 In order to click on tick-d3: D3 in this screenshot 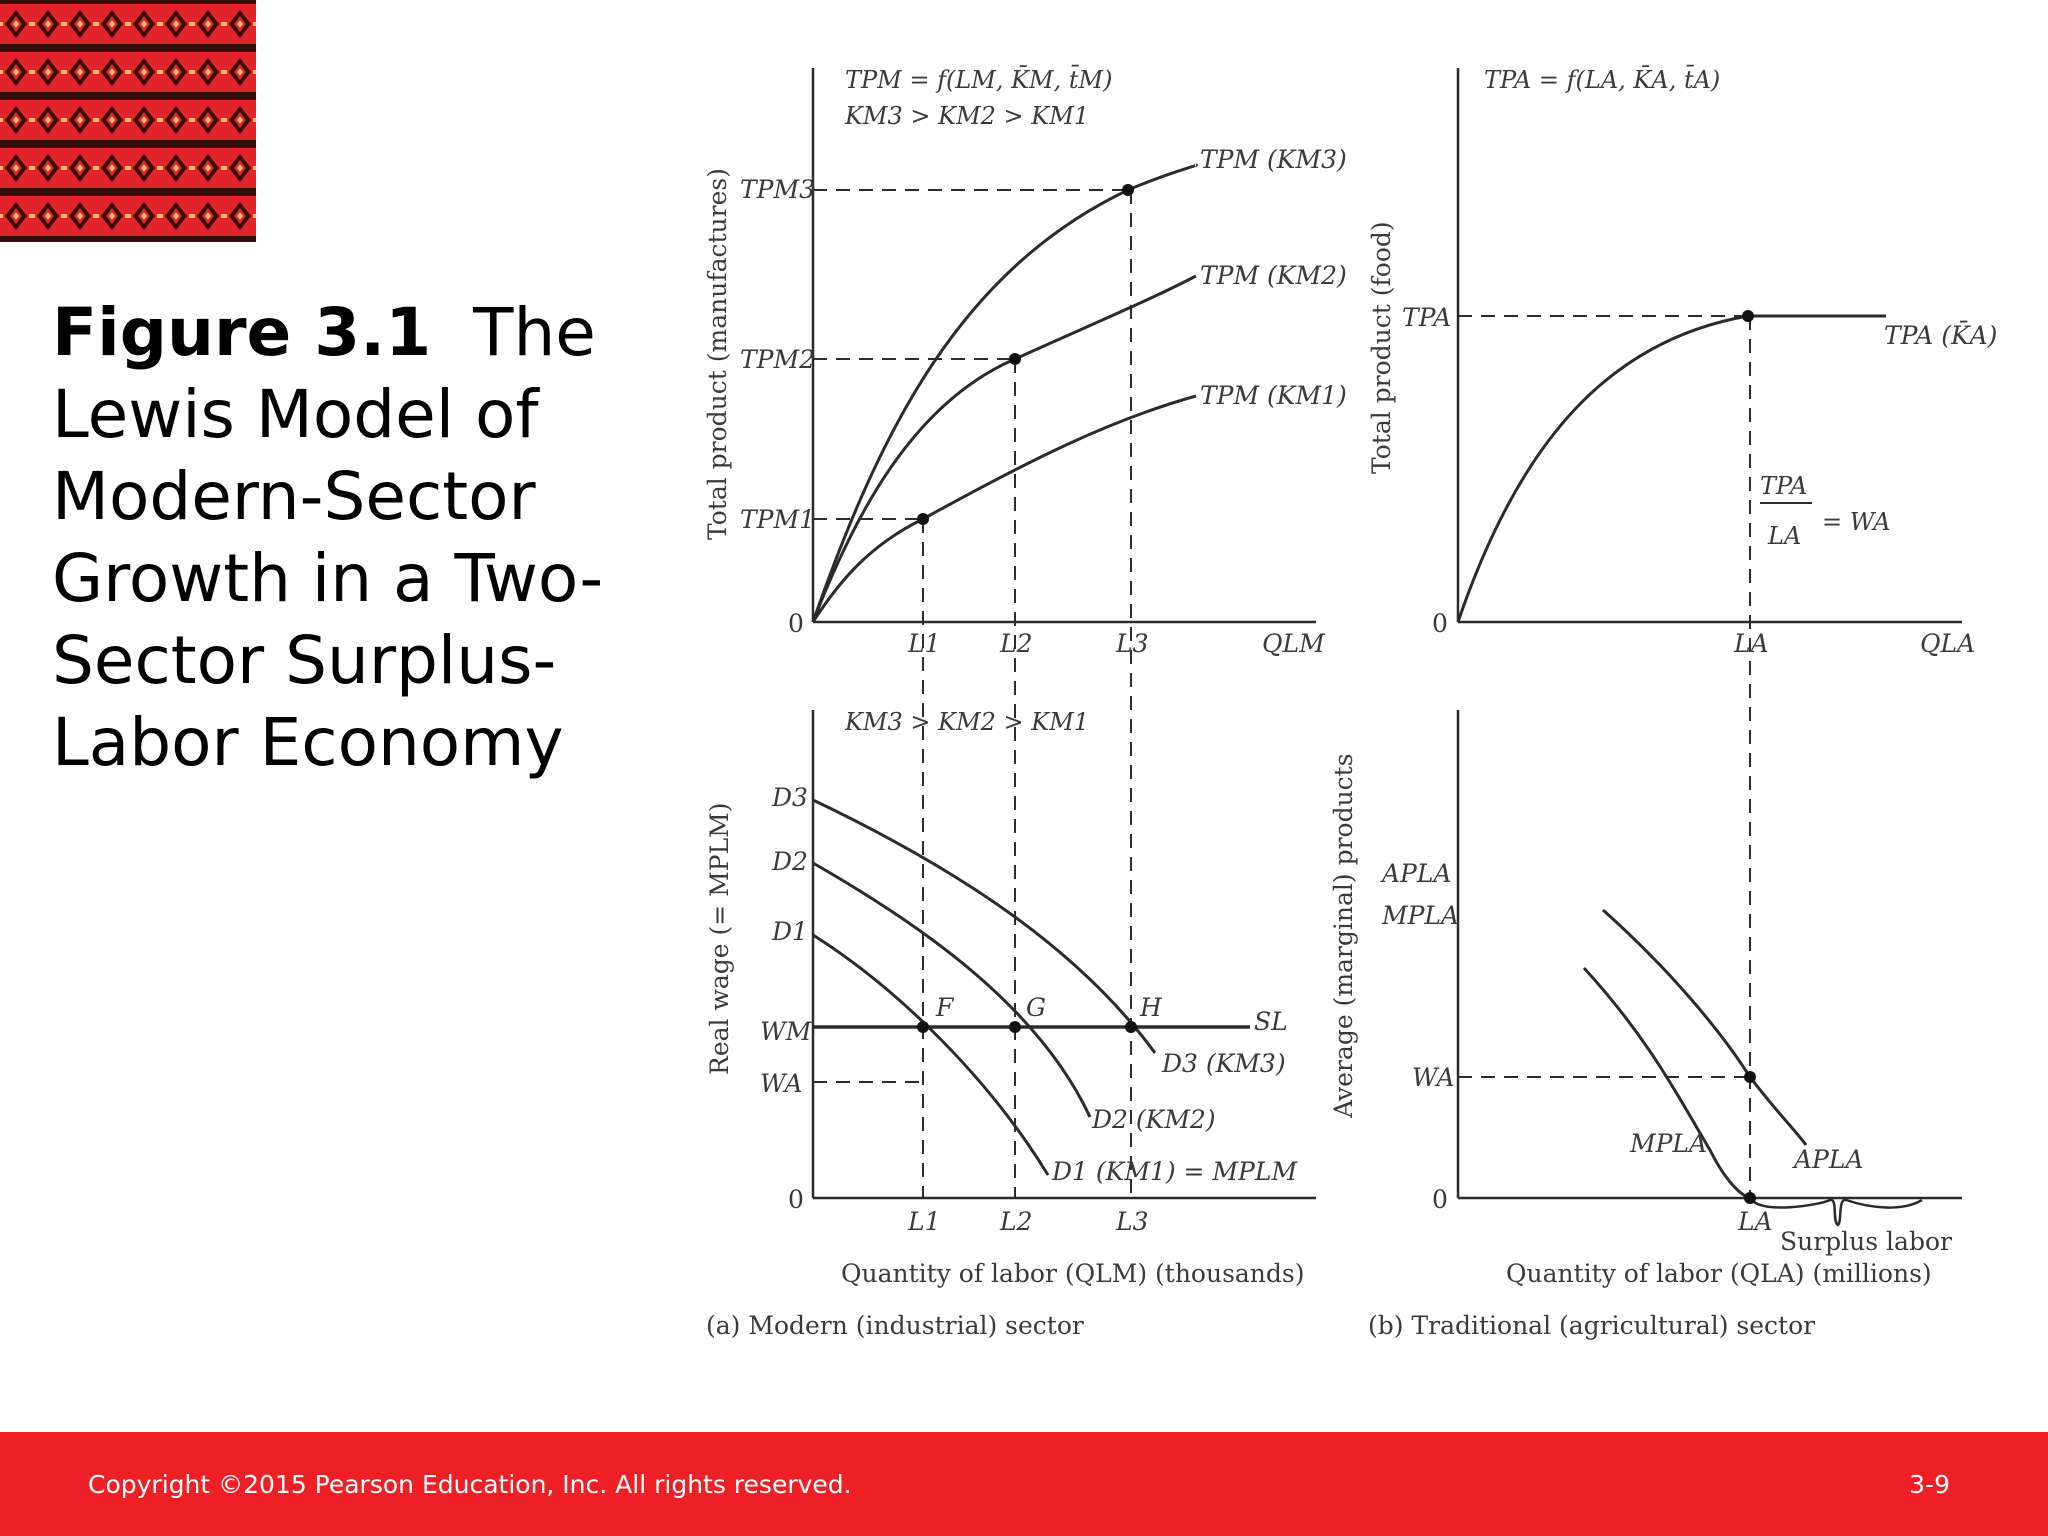, I will do `click(789, 797)`.